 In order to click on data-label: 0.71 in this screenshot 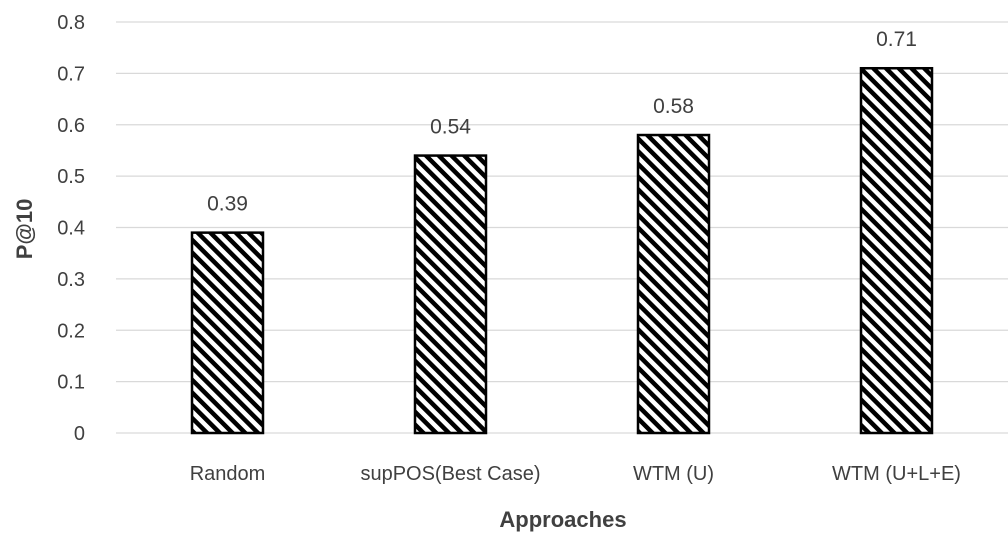, I will do `click(896, 39)`.